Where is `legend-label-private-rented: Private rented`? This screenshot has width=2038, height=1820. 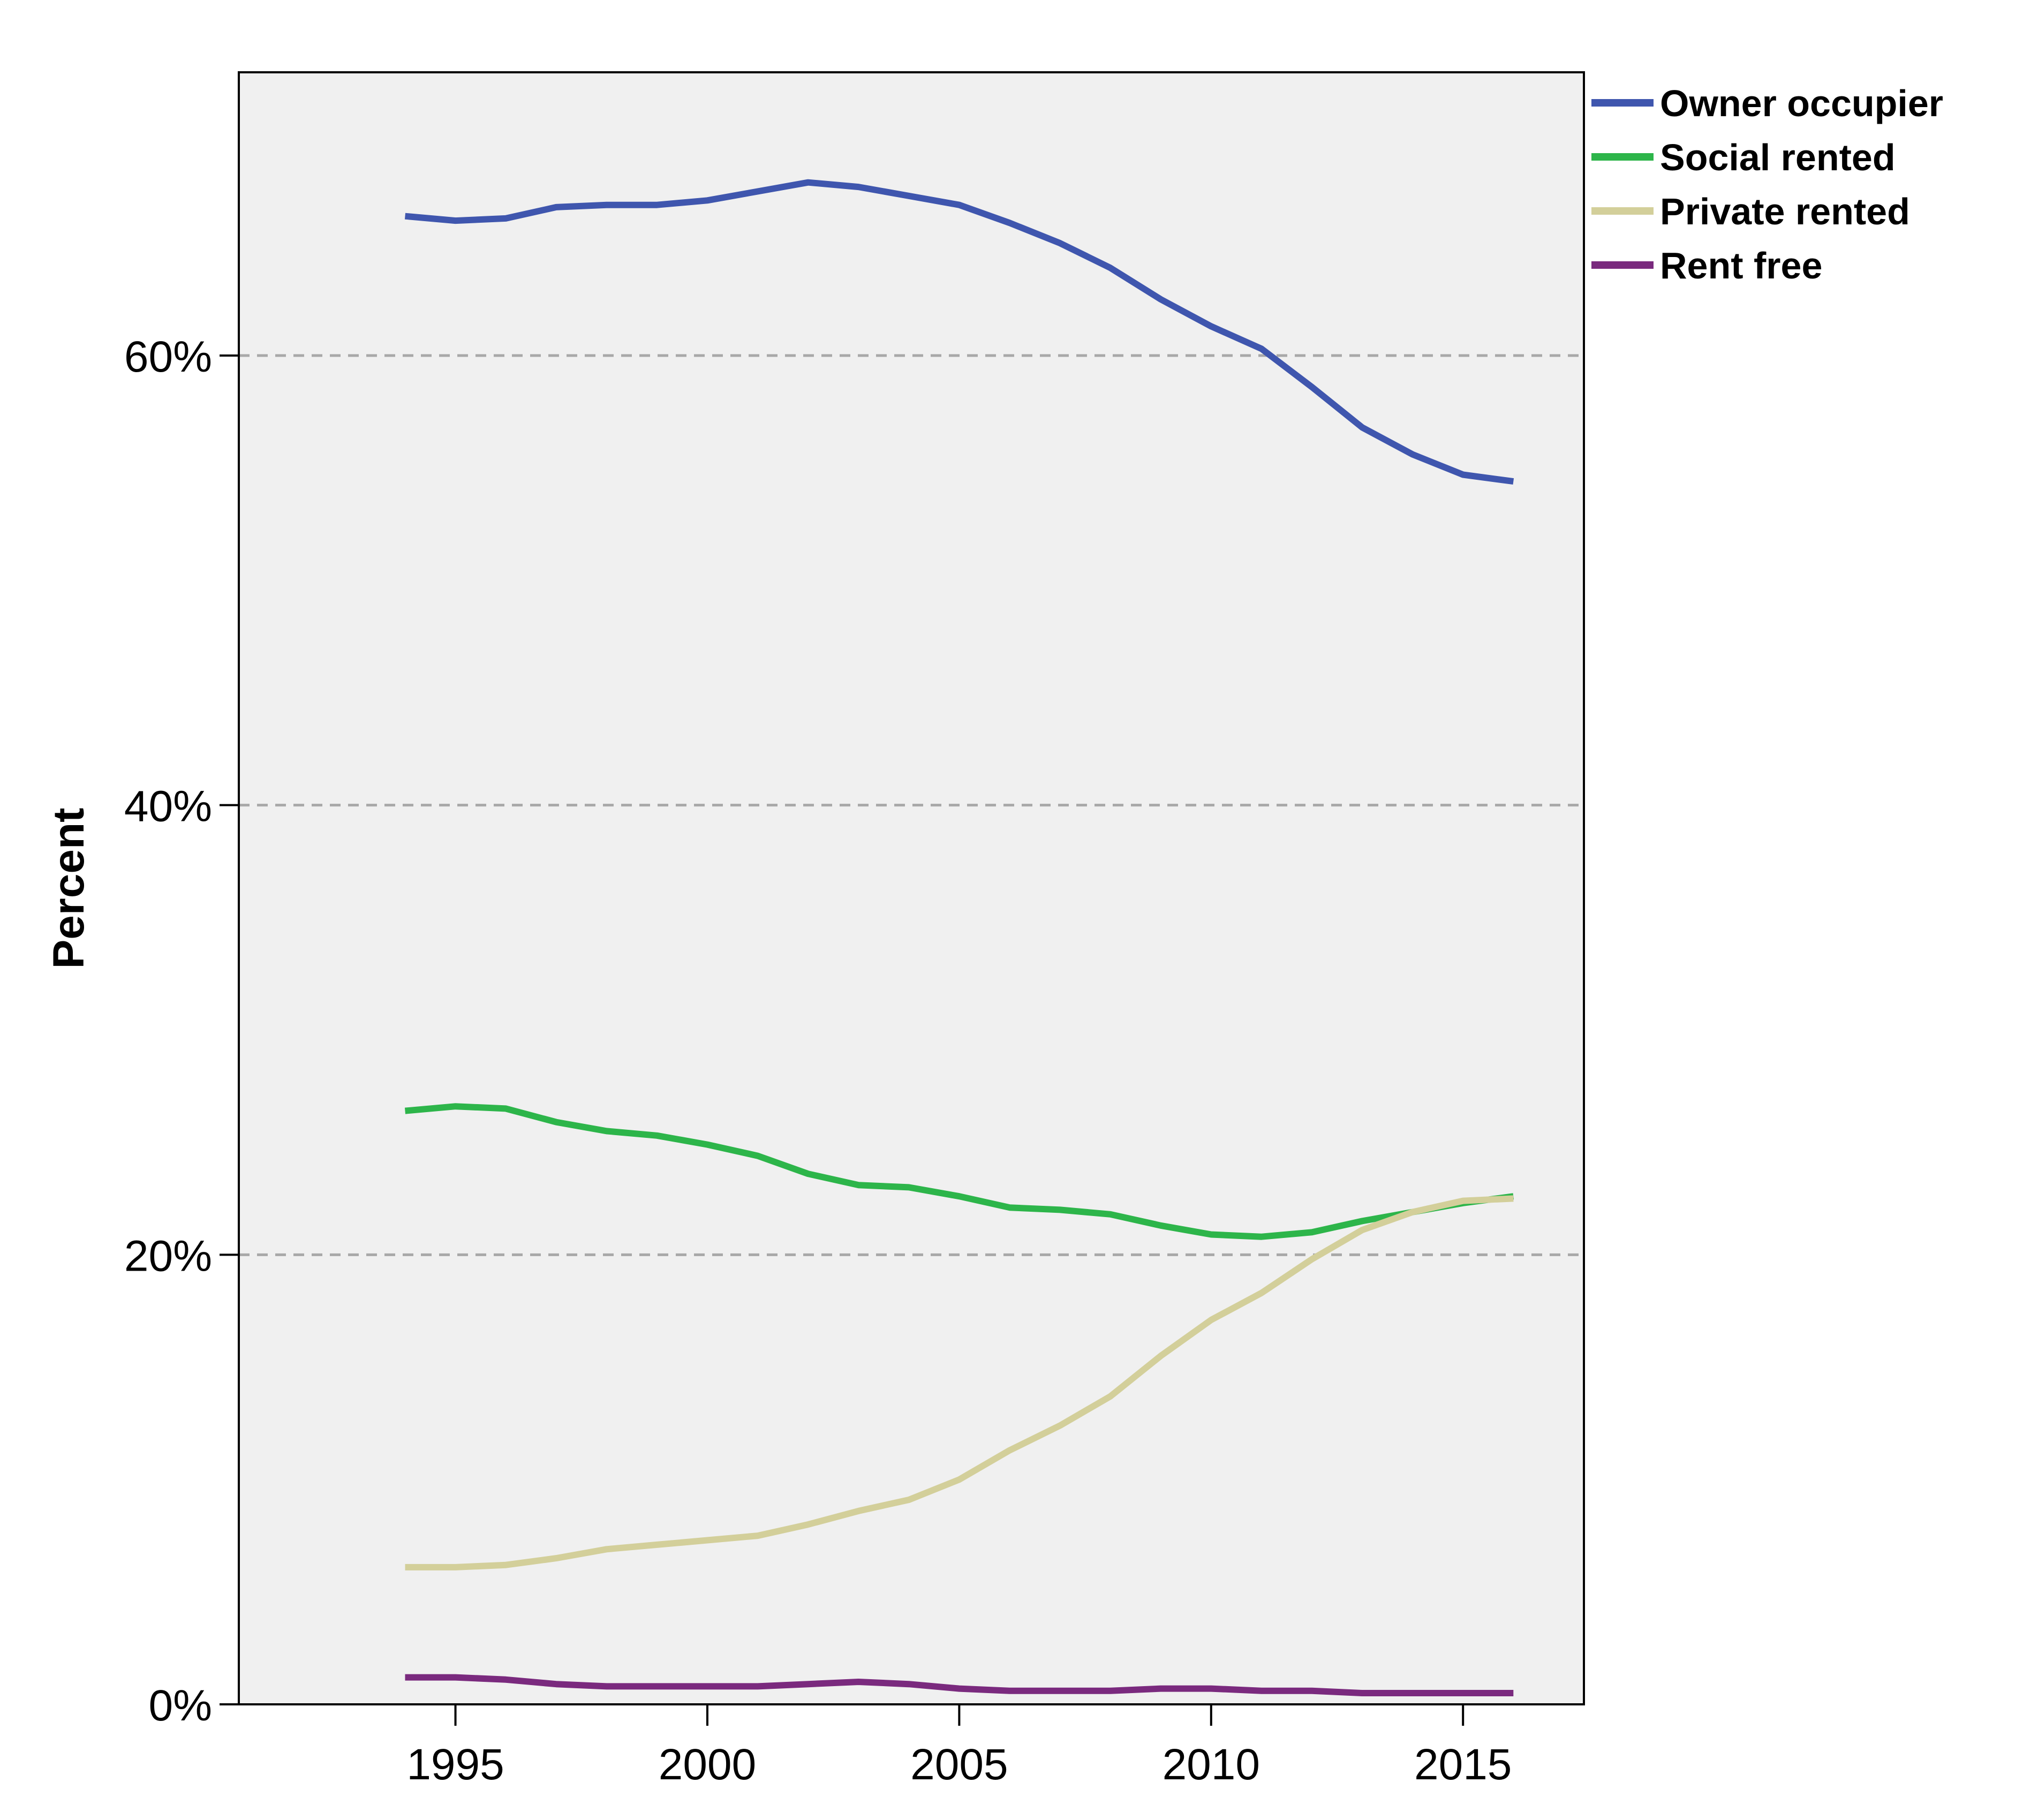 legend-label-private-rented: Private rented is located at coordinates (1785, 211).